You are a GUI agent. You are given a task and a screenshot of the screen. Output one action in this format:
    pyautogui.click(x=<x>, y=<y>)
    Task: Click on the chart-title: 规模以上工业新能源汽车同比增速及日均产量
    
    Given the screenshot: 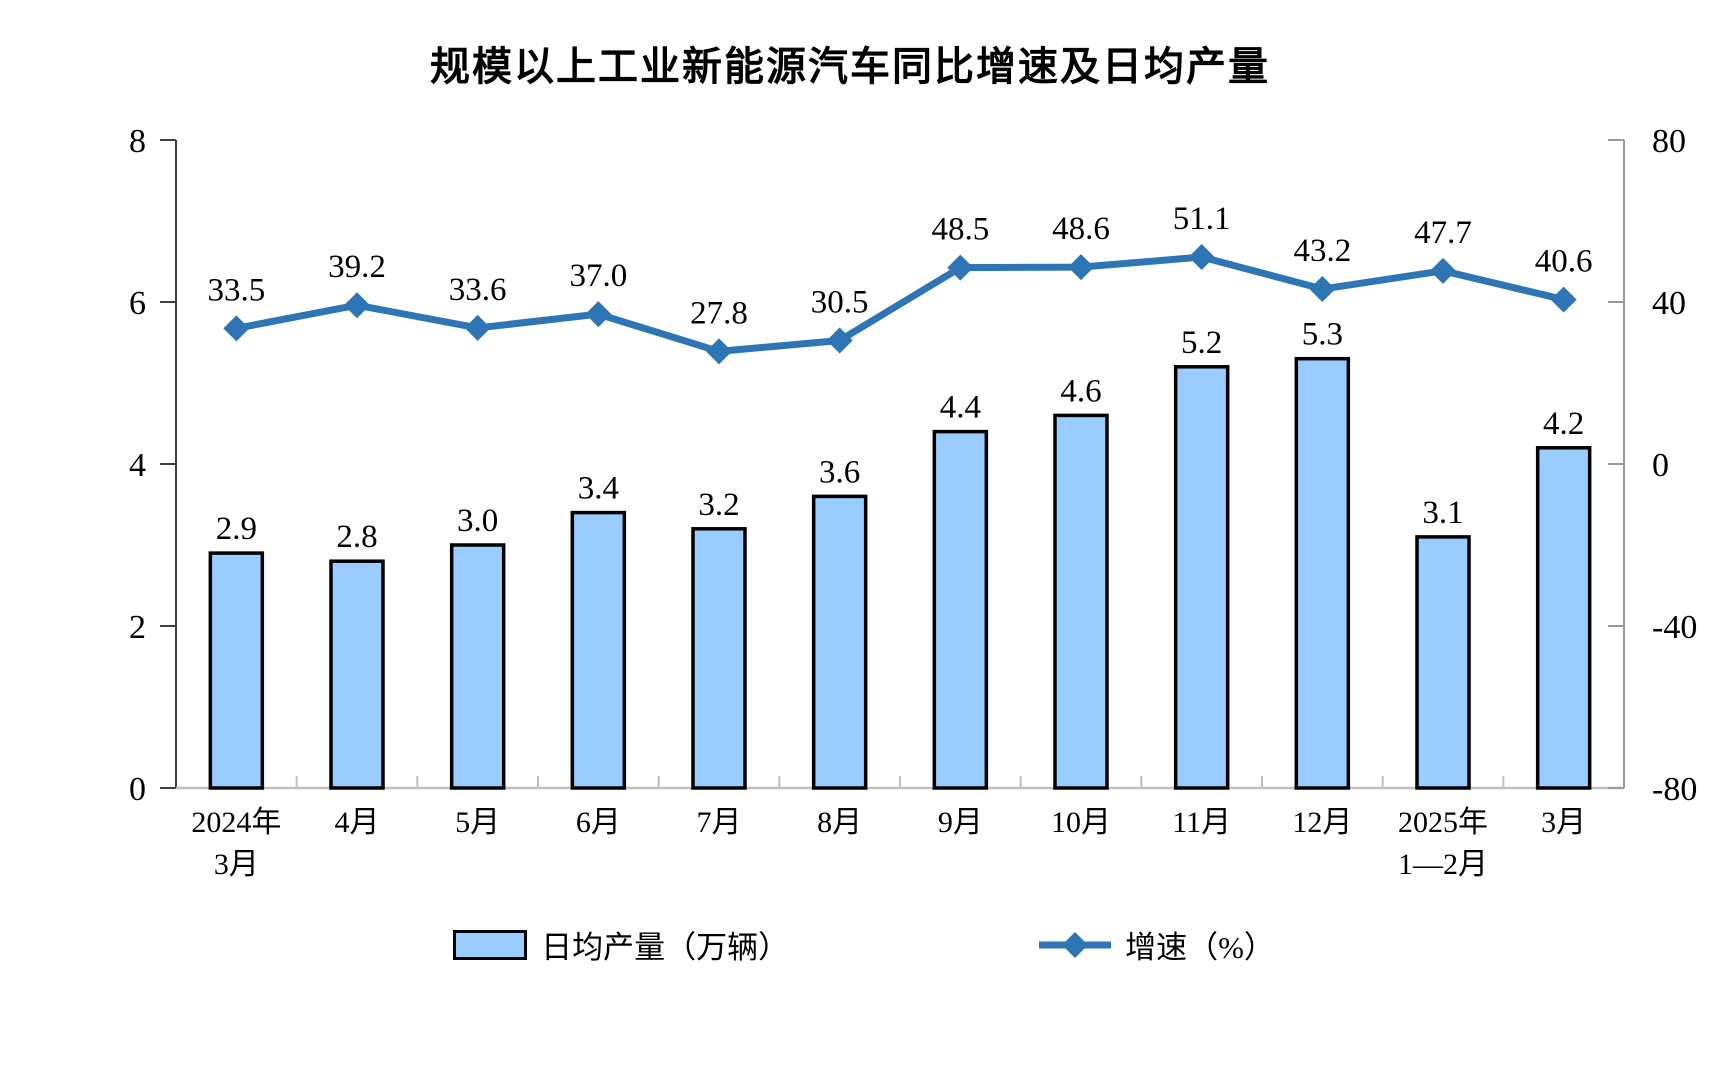 What is the action you would take?
    pyautogui.click(x=850, y=67)
    